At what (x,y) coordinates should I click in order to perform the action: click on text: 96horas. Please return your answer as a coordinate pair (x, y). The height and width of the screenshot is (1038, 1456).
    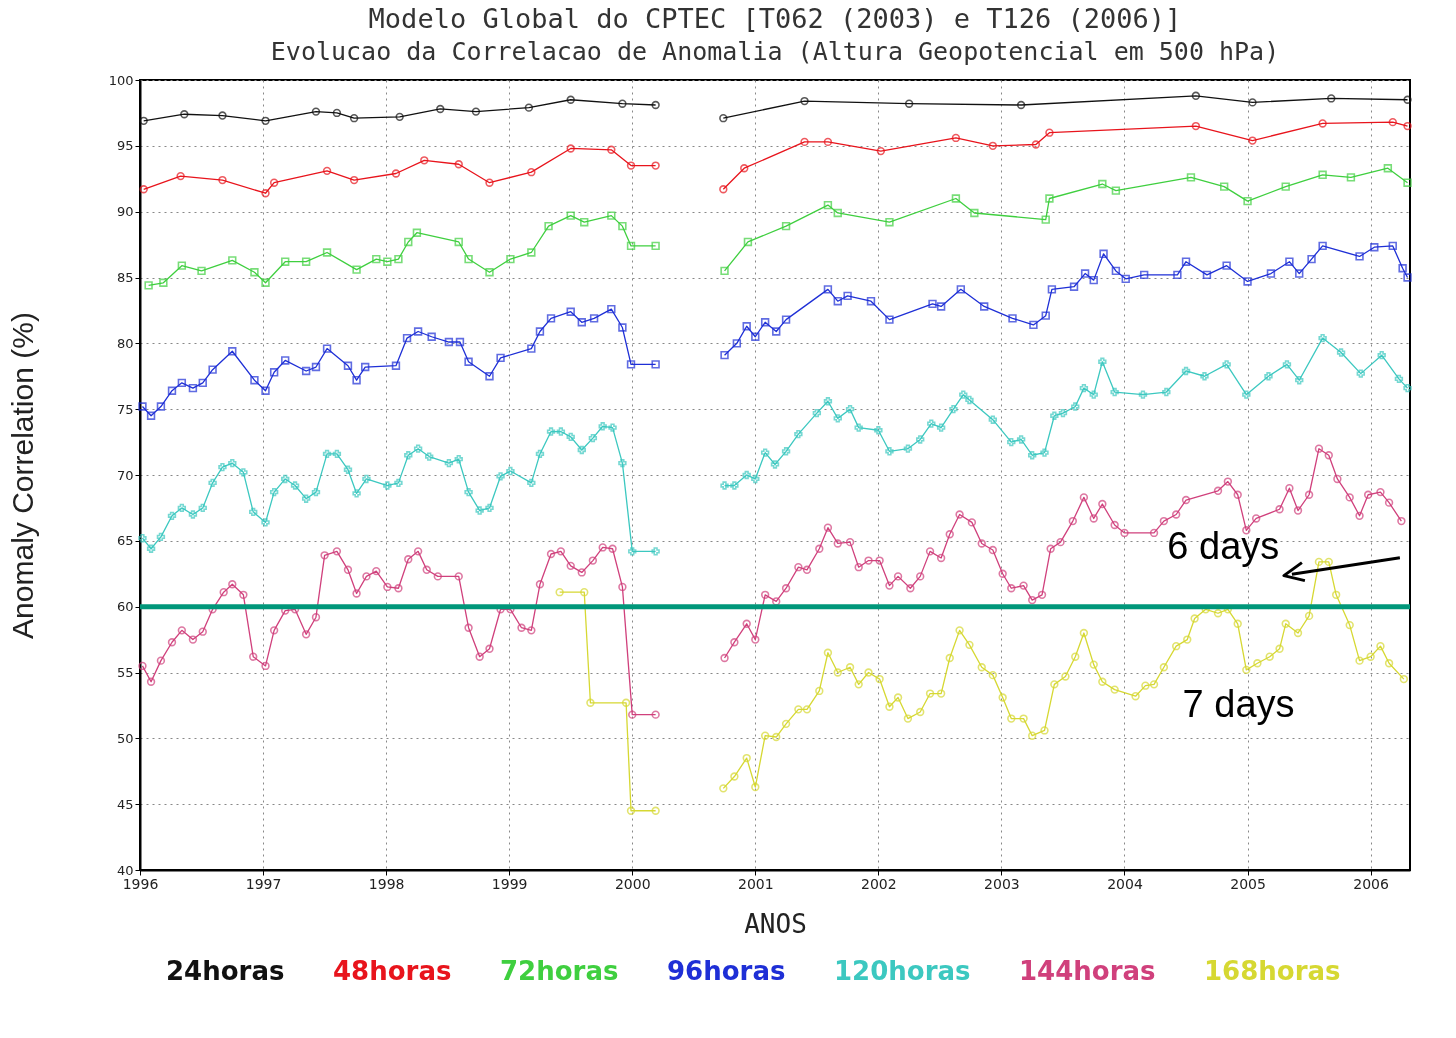
    Looking at the image, I should click on (726, 971).